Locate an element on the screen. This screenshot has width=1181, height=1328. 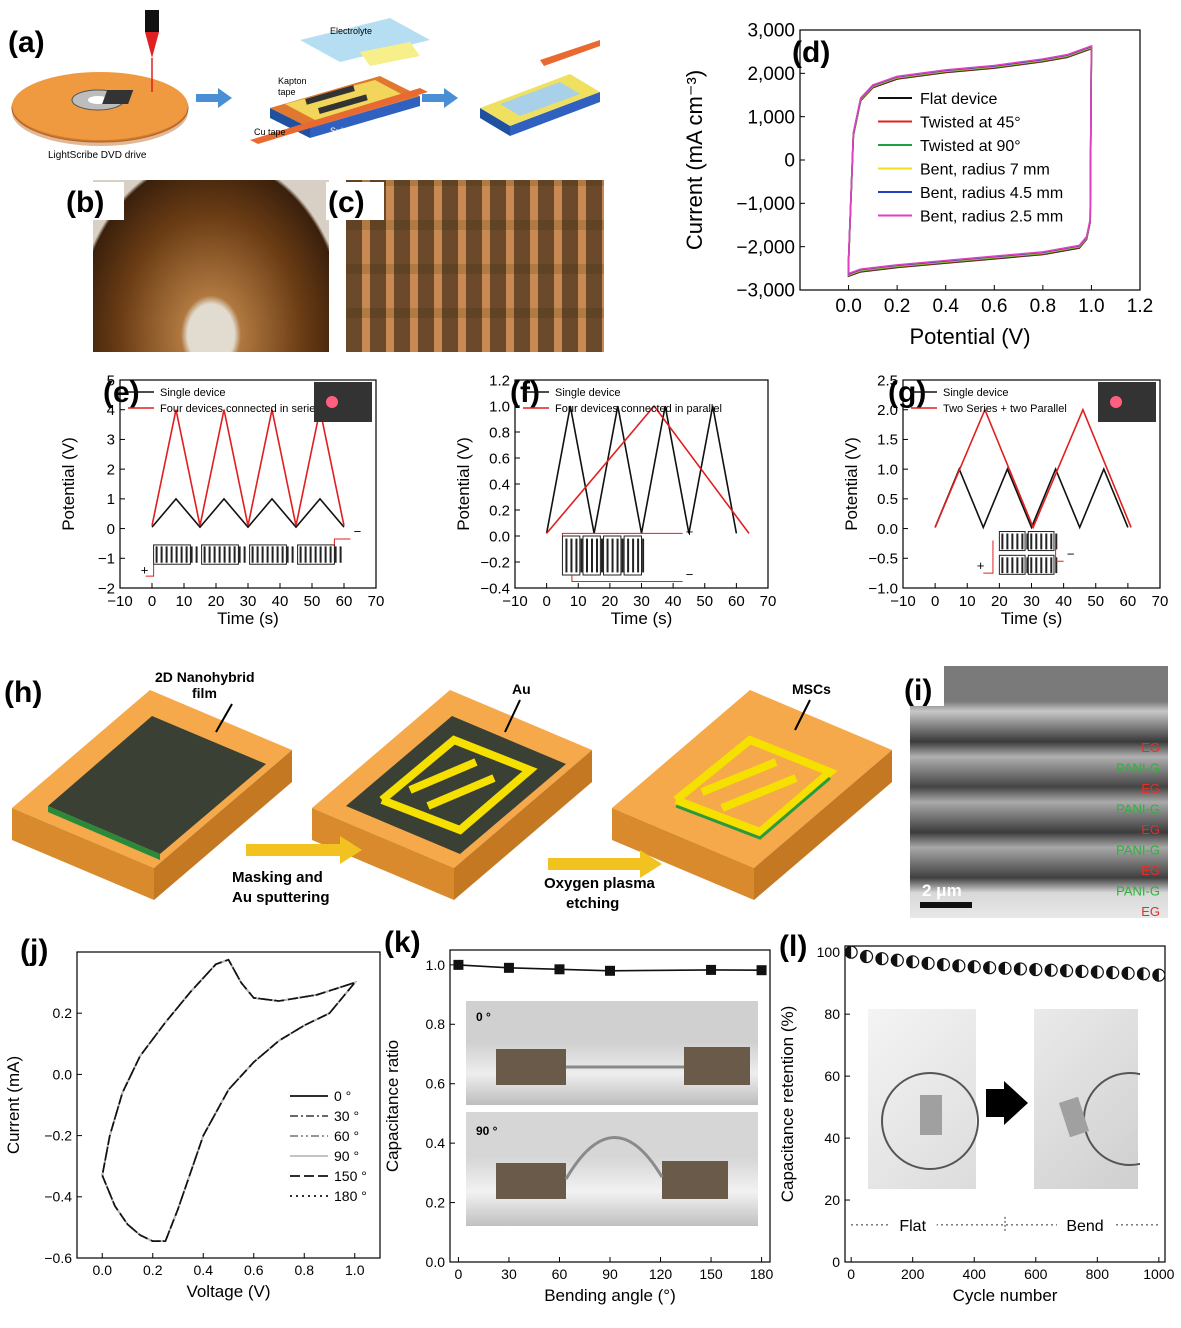
y-tick-label: 0.2 is located at coordinates (63, 1013).